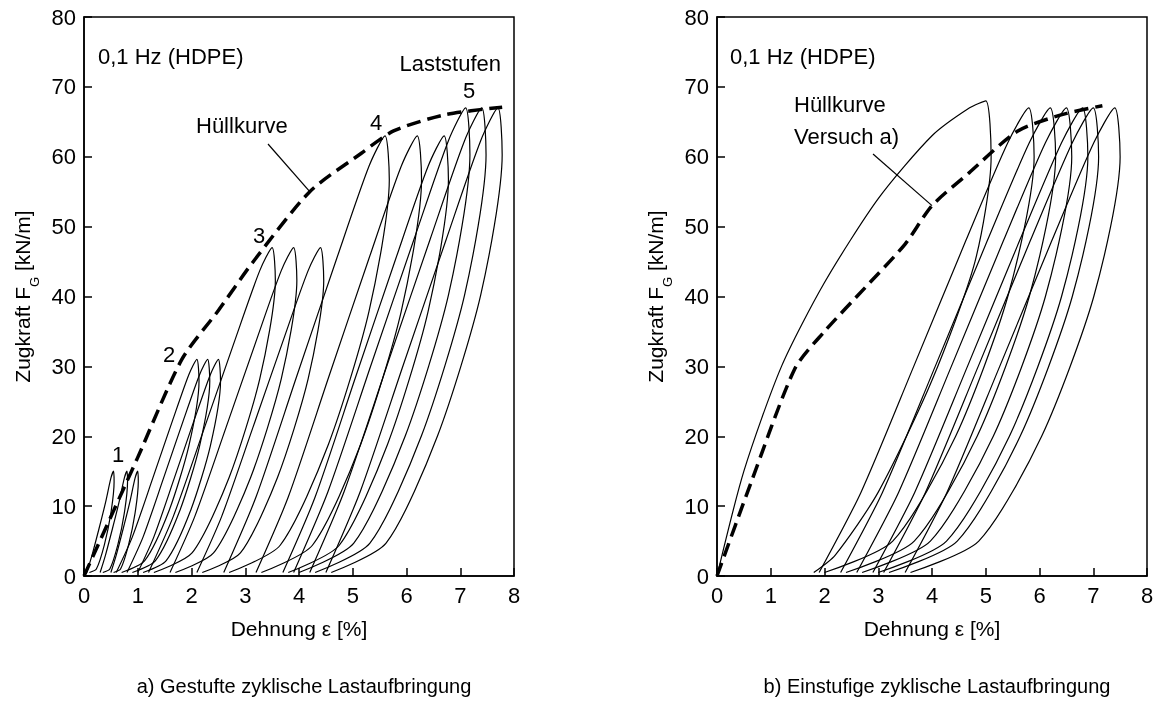 Image resolution: width=1158 pixels, height=711 pixels. Describe the element at coordinates (937, 686) in the screenshot. I see `text: b) Einstufige zyklische Lastaufbringung` at that location.